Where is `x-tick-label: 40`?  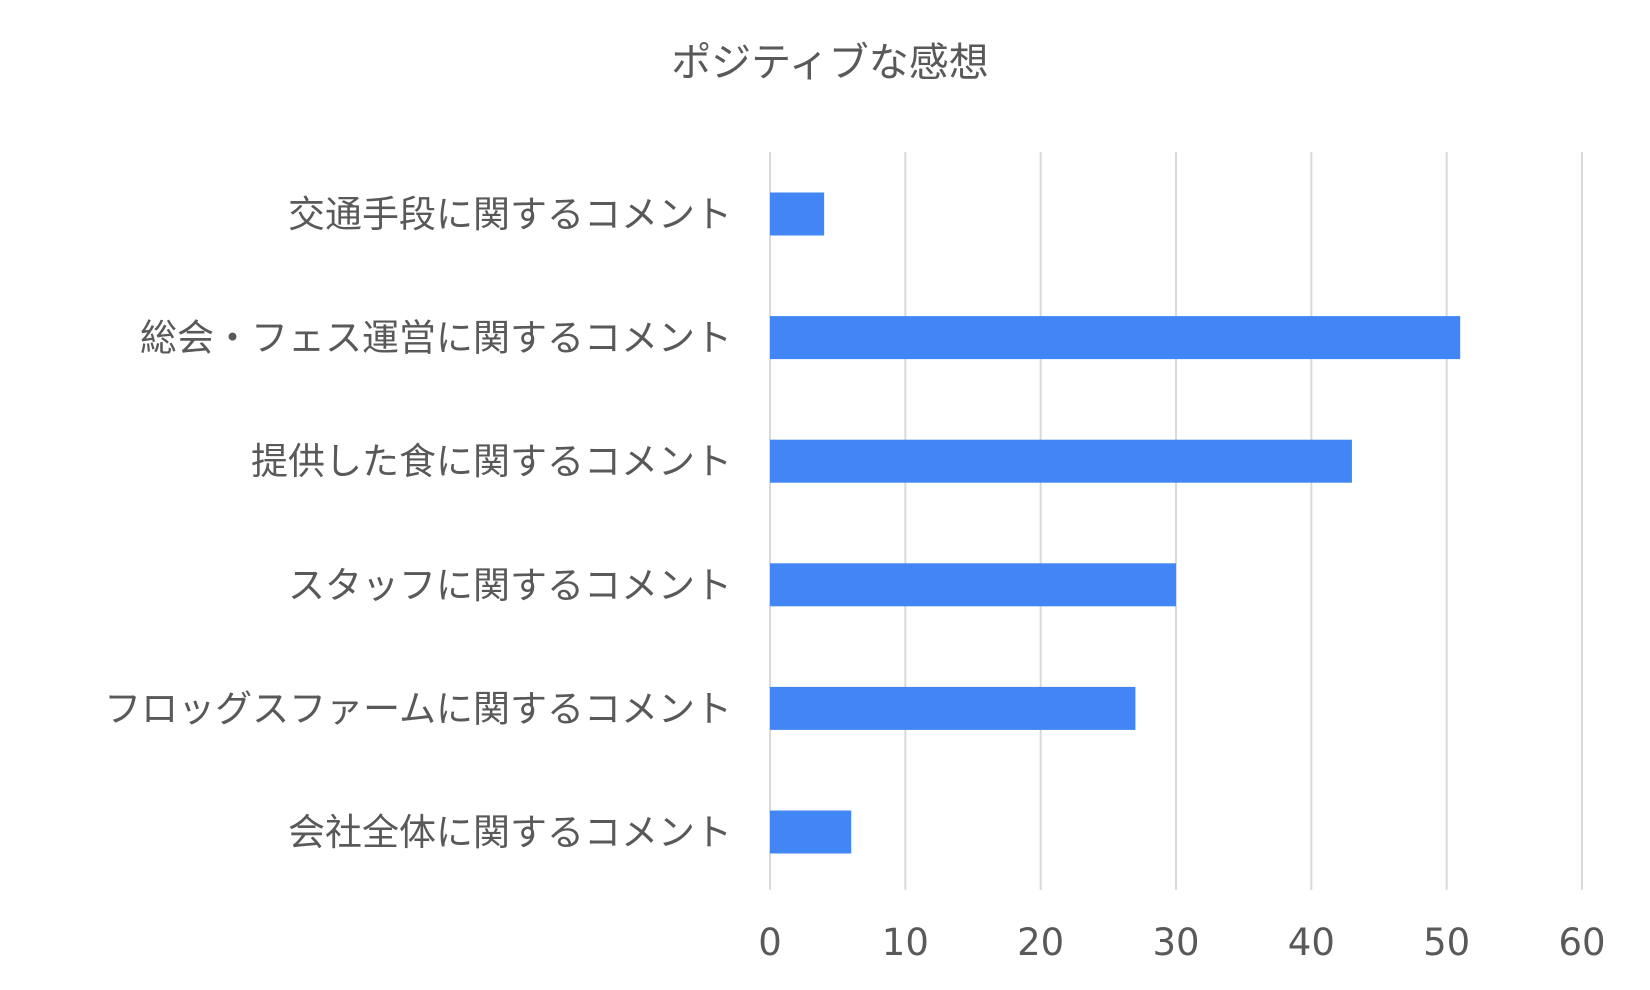
x-tick-label: 40 is located at coordinates (1311, 942).